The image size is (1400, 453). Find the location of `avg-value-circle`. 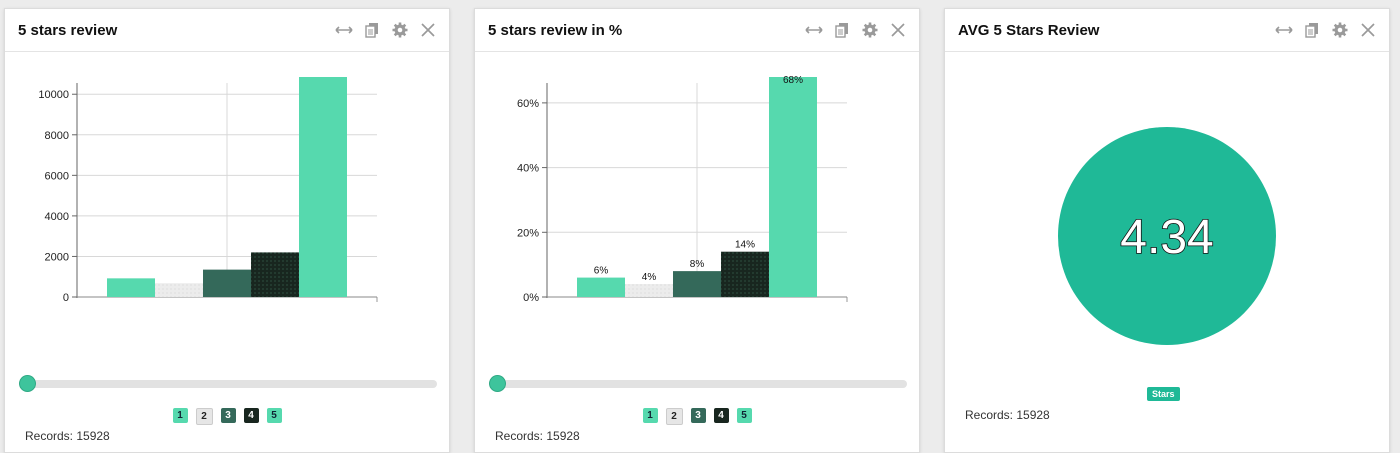

avg-value-circle is located at coordinates (1167, 236).